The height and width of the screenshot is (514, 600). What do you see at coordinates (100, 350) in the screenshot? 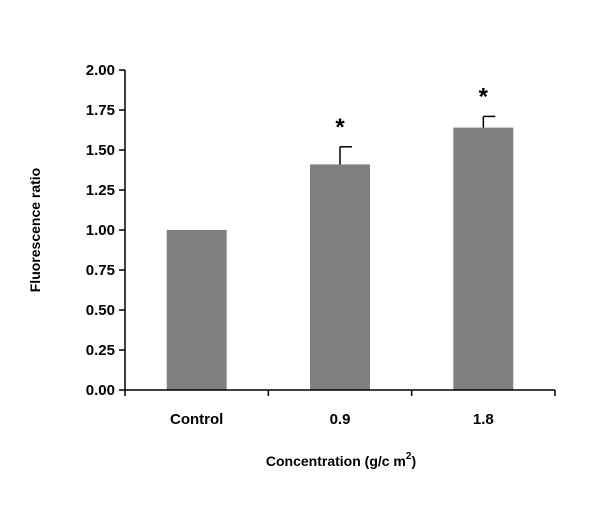
I see `y-tick-label: 0.25` at bounding box center [100, 350].